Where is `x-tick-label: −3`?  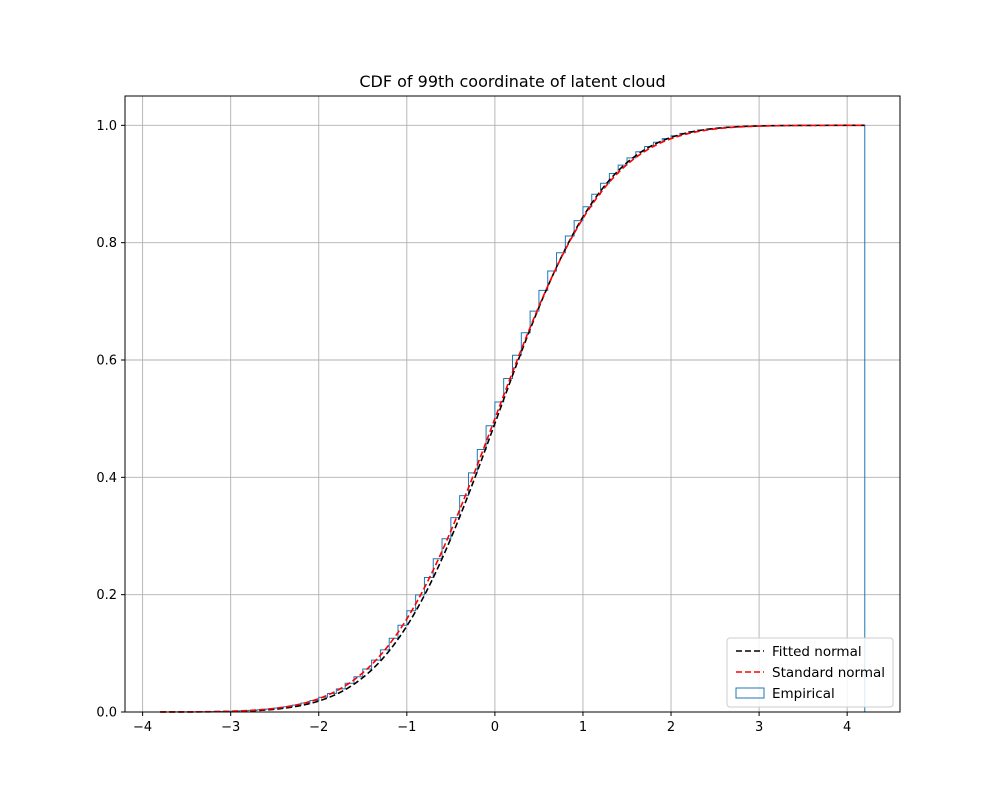
x-tick-label: −3 is located at coordinates (230, 727).